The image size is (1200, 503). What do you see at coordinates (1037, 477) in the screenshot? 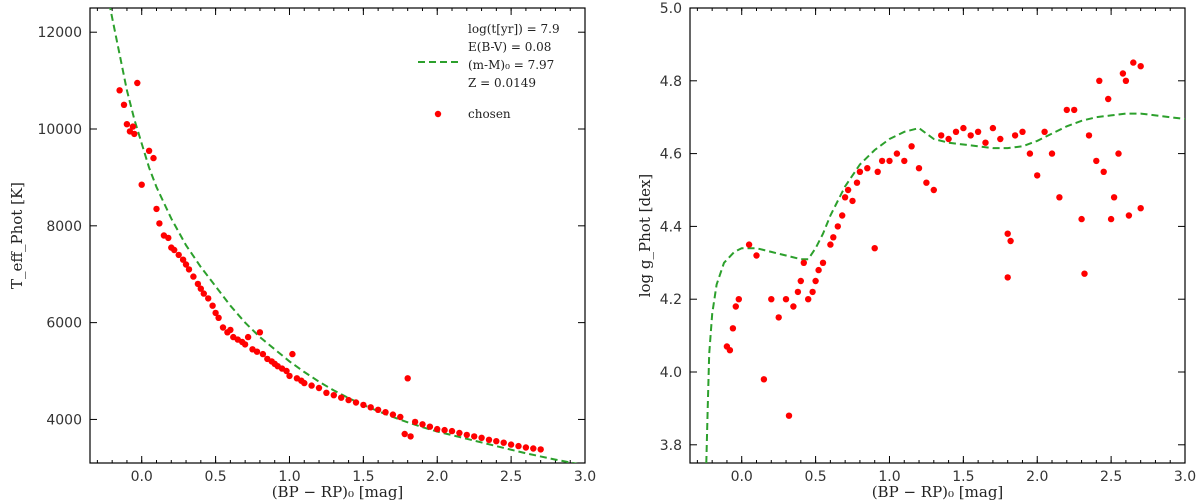
I see `x-tick-label: 2.0` at bounding box center [1037, 477].